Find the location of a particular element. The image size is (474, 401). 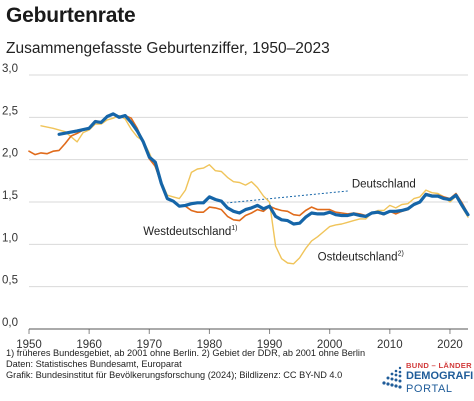

chart-title: Geburtenrate is located at coordinates (71, 15).